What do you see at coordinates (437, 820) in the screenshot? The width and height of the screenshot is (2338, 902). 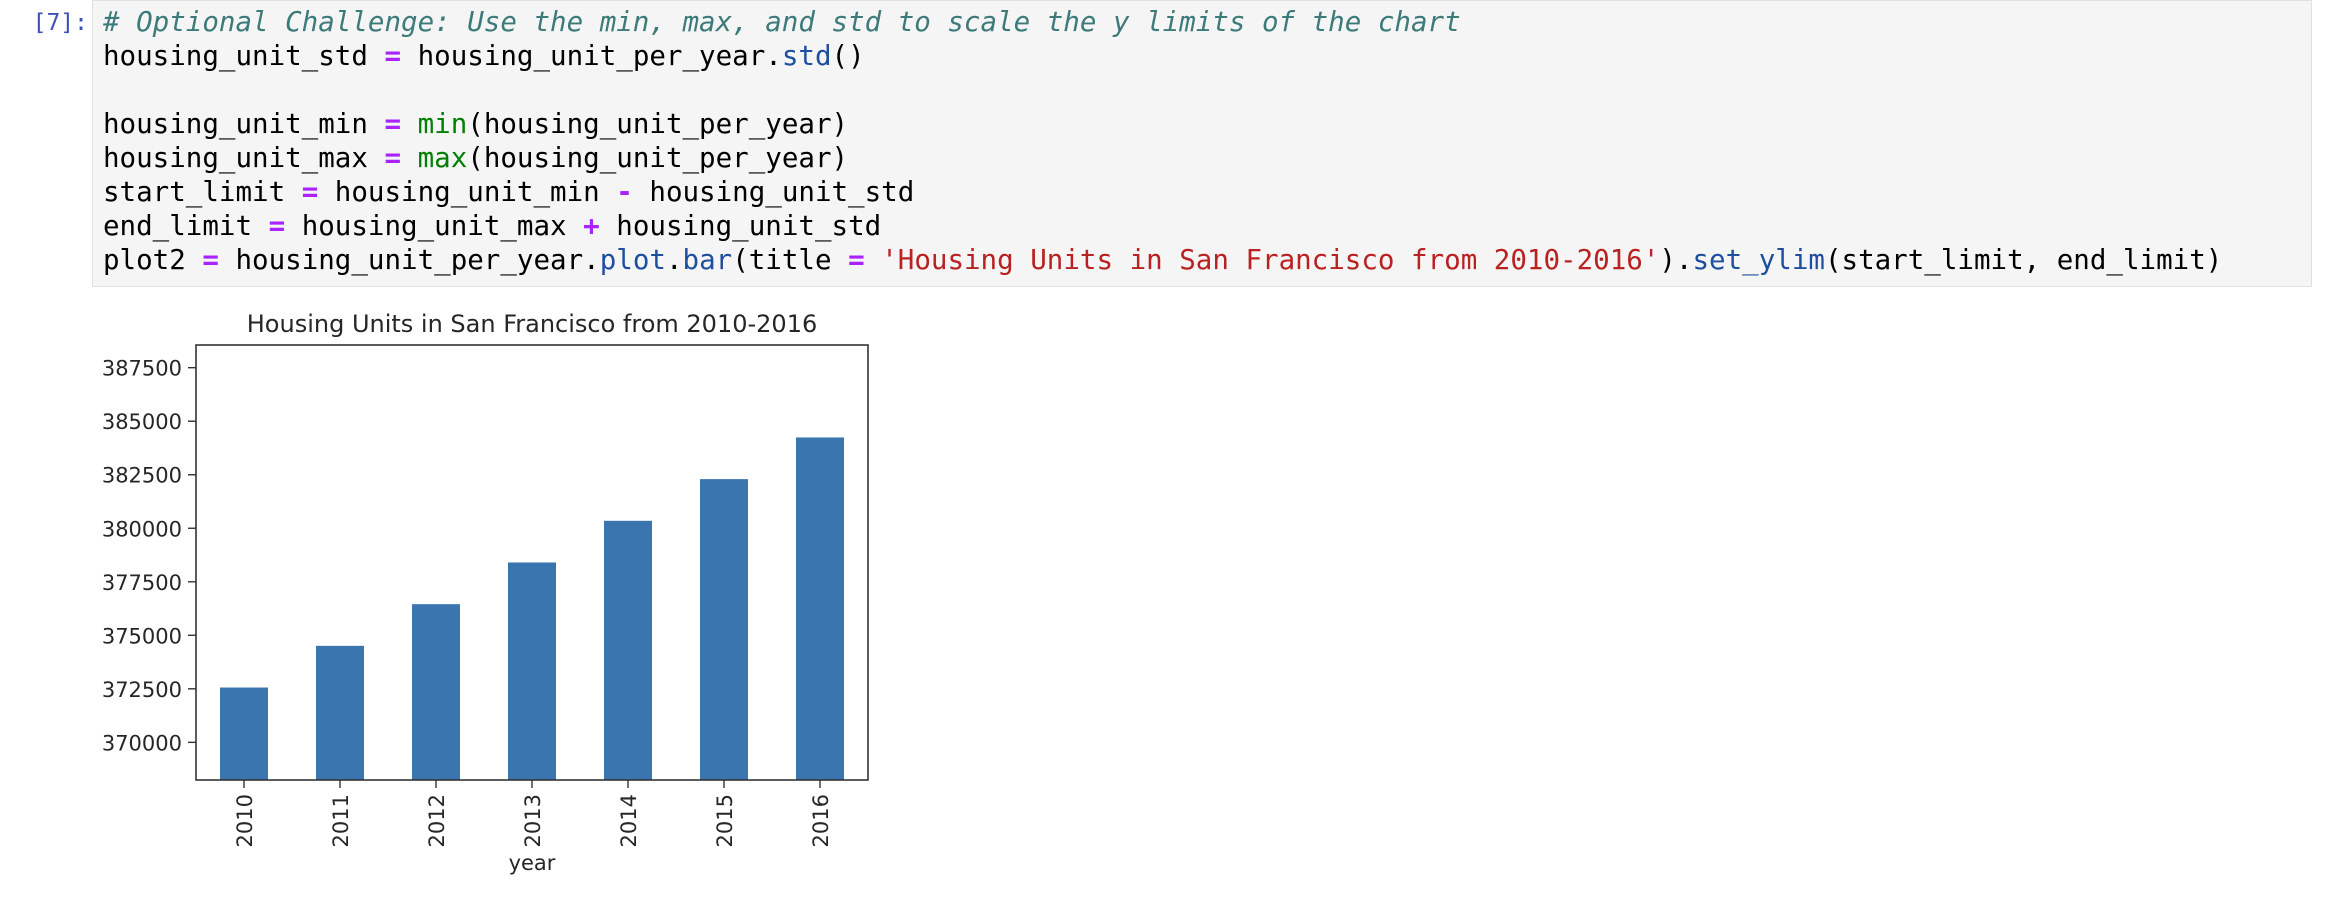 I see `x-tick-label: 2012` at bounding box center [437, 820].